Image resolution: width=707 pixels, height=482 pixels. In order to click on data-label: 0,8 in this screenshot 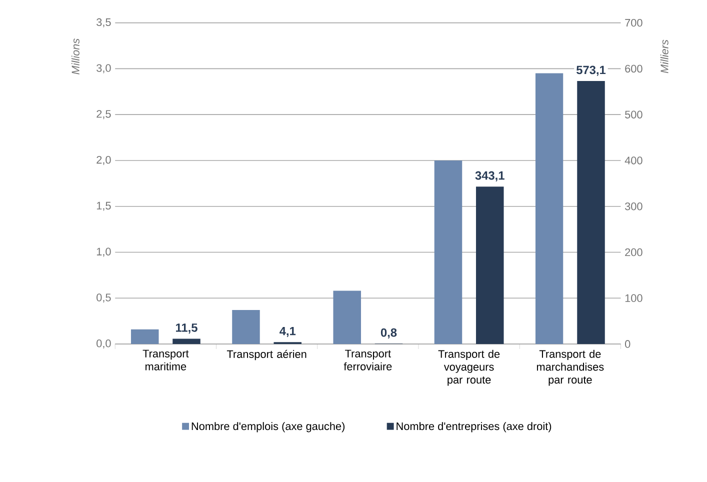, I will do `click(388, 333)`.